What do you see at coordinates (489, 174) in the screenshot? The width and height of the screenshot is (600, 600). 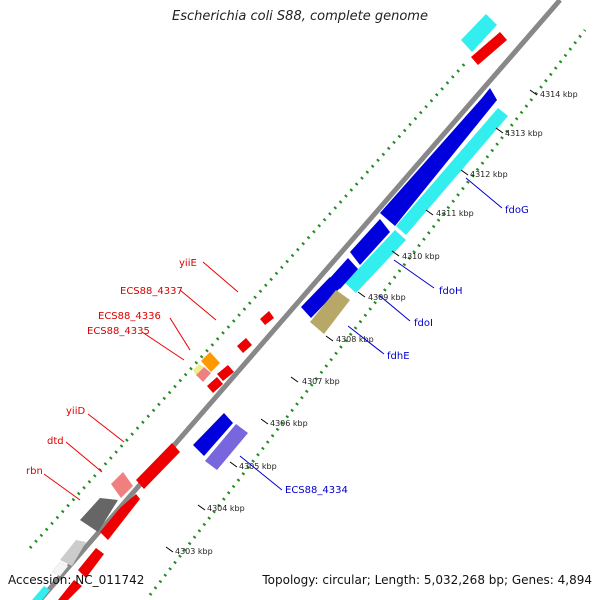 I see `tick-label: 4312 kbp` at bounding box center [489, 174].